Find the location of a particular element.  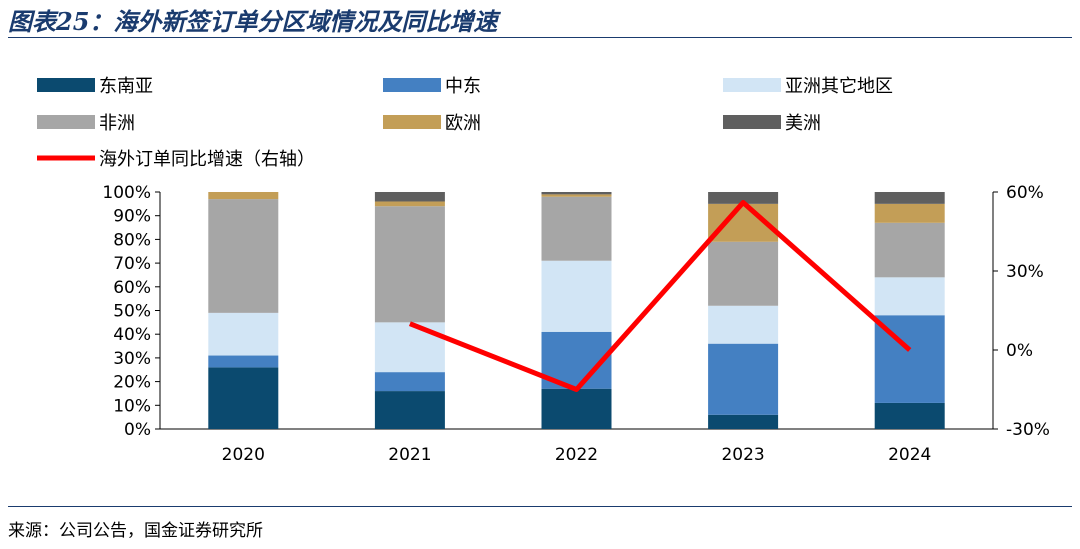

y-right-tick-label: 30% is located at coordinates (1025, 272).